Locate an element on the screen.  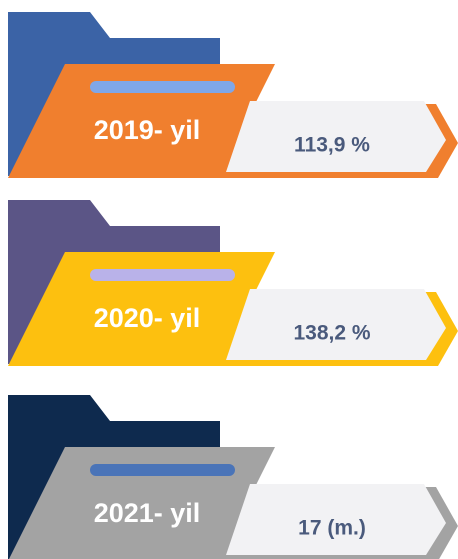
value-label: 17 (m.) is located at coordinates (332, 528).